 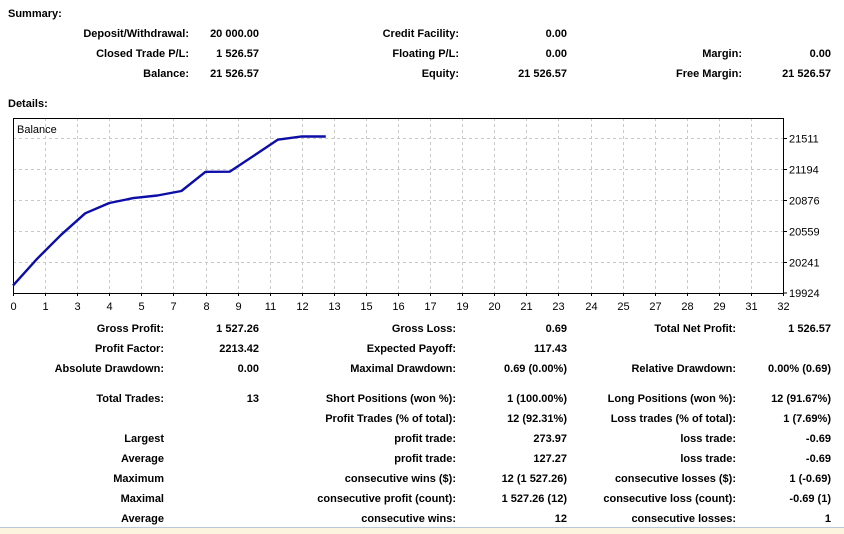 I want to click on x-axis-label: 9, so click(x=238, y=307).